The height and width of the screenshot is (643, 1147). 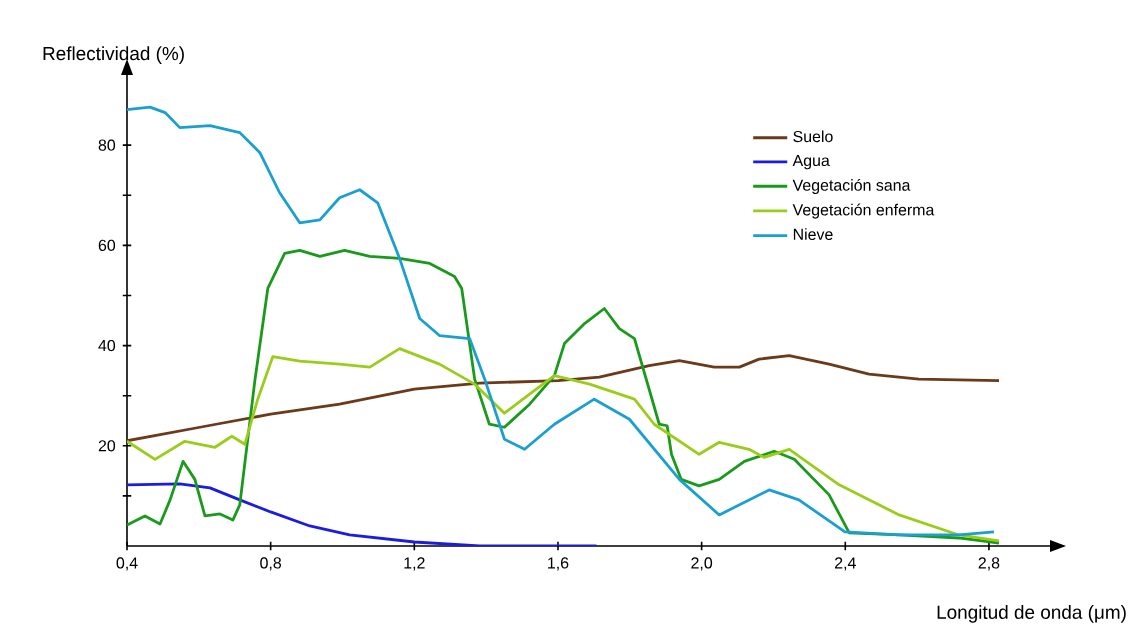 I want to click on y-tick-label: 40, so click(x=107, y=345).